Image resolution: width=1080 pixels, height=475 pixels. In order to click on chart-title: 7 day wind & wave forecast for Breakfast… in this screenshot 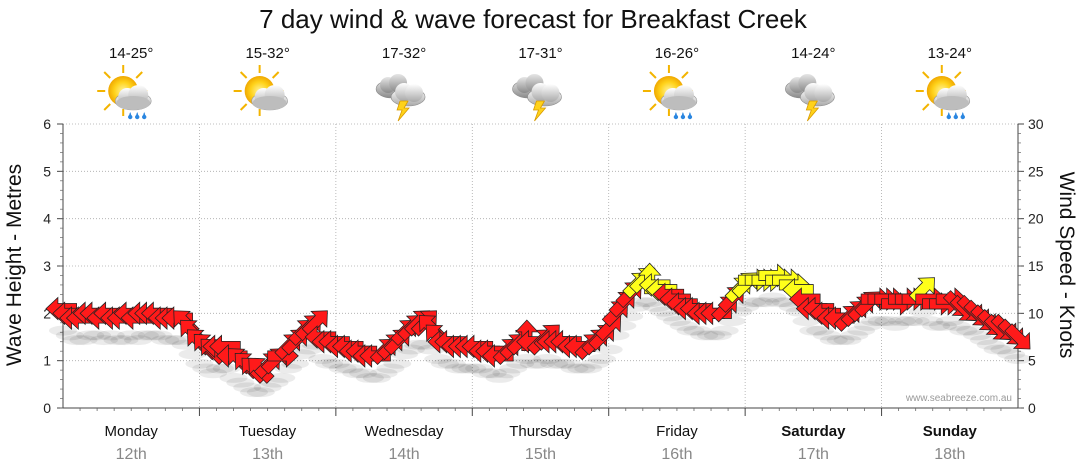, I will do `click(533, 19)`.